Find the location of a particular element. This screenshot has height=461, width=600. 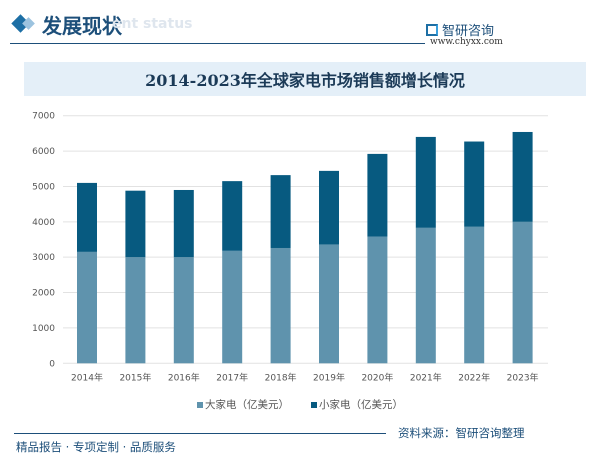

logo-text: 智研咨询 is located at coordinates (468, 31).